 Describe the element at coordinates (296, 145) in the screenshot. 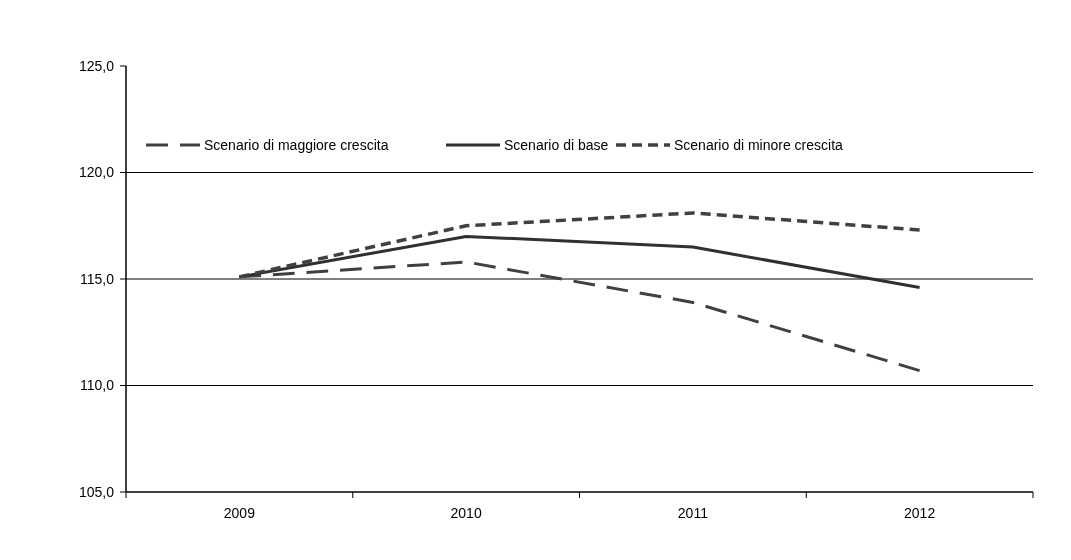

I see `legend-label: Scenario di maggiore crescita` at that location.